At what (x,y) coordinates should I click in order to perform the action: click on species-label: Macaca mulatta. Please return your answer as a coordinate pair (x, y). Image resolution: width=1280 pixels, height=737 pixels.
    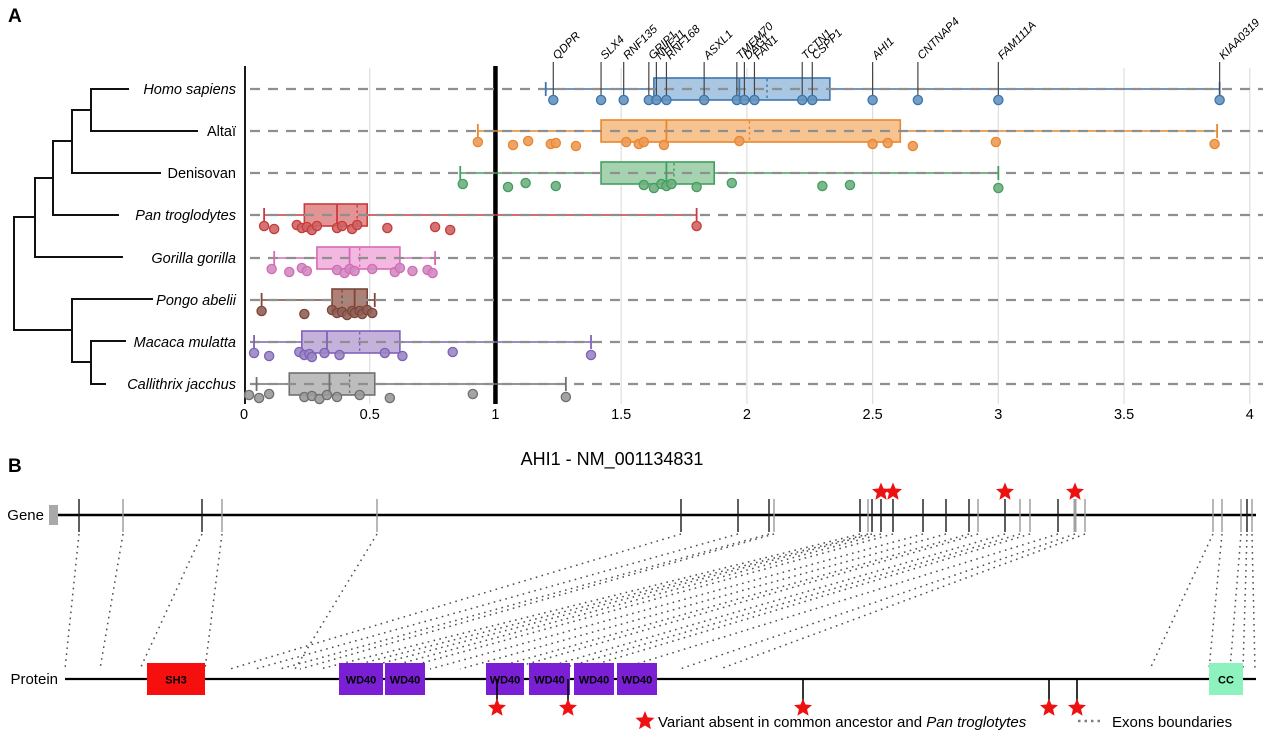
    Looking at the image, I should click on (185, 343).